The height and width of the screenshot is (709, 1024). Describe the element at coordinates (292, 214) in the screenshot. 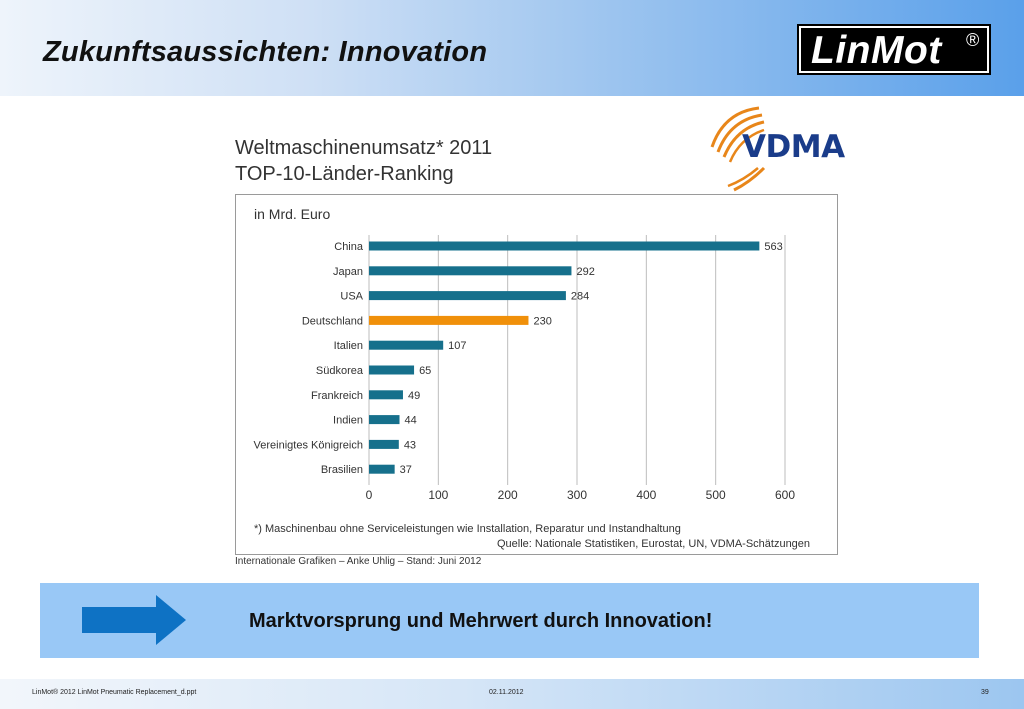

I see `unit-label: in Mrd. Euro` at that location.